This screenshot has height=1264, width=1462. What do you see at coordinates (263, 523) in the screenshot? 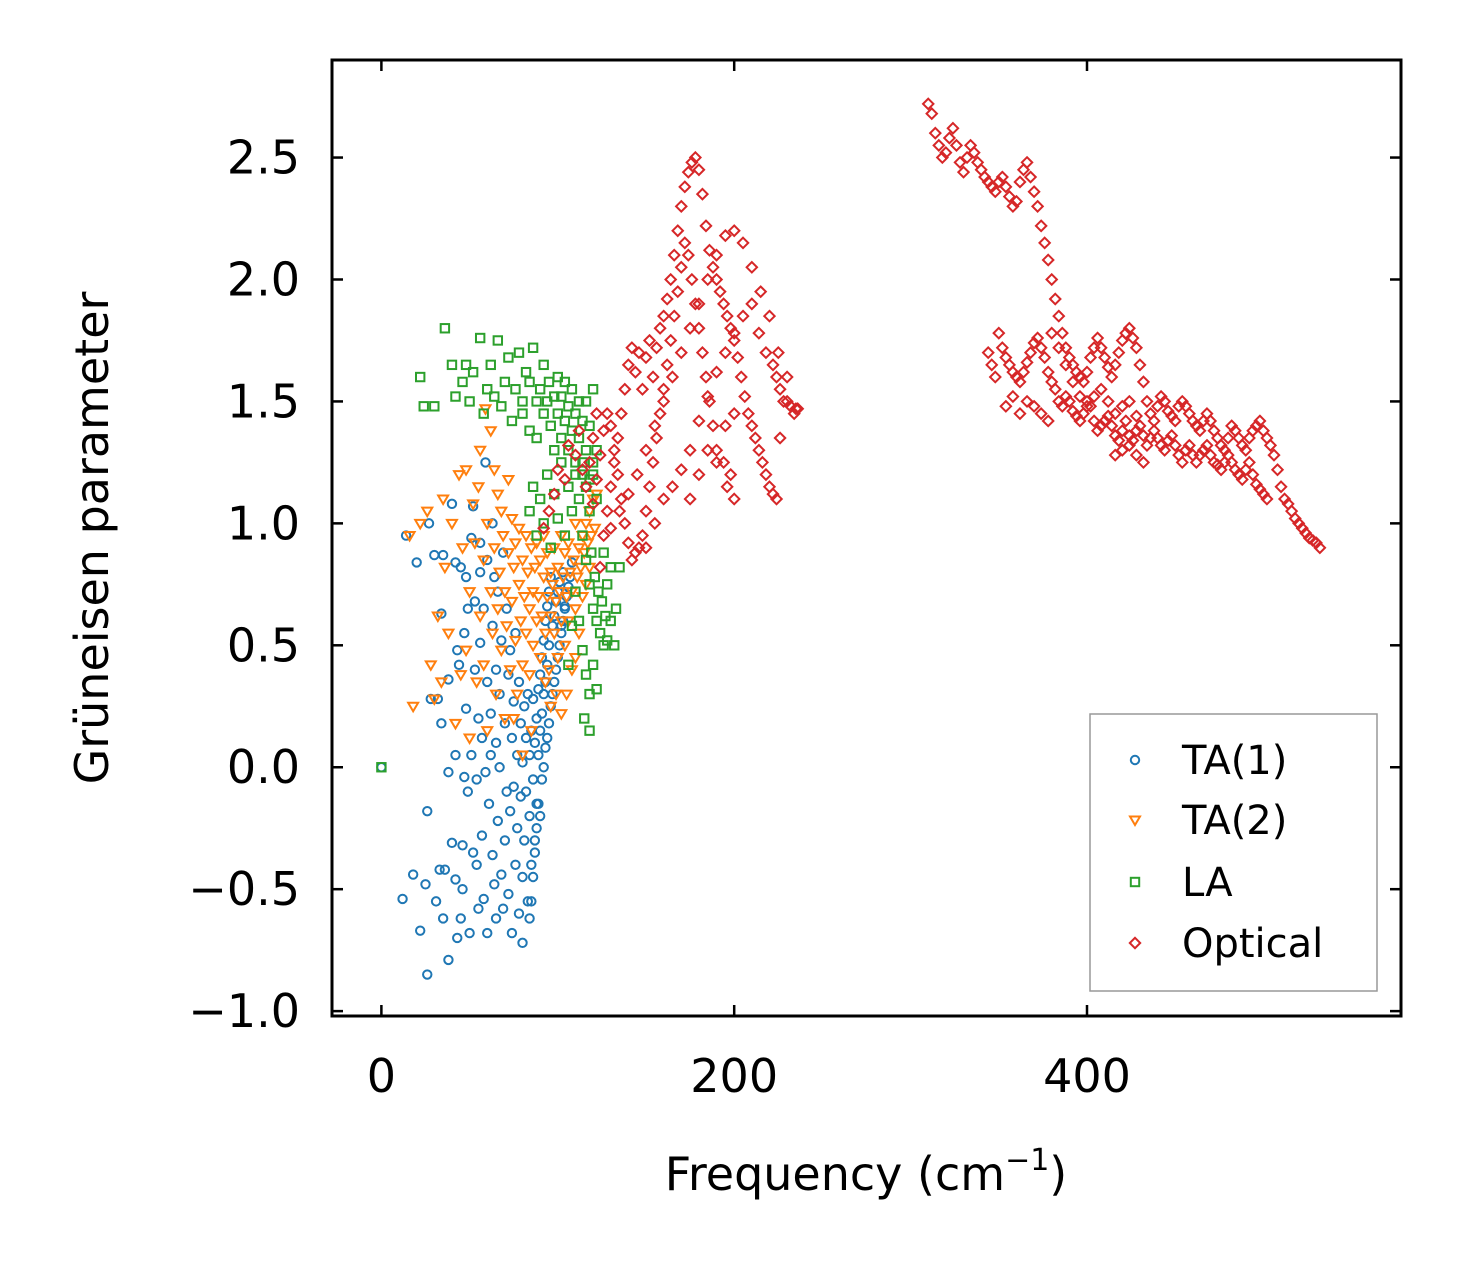
I see `y-tick-label: 1.0` at bounding box center [263, 523].